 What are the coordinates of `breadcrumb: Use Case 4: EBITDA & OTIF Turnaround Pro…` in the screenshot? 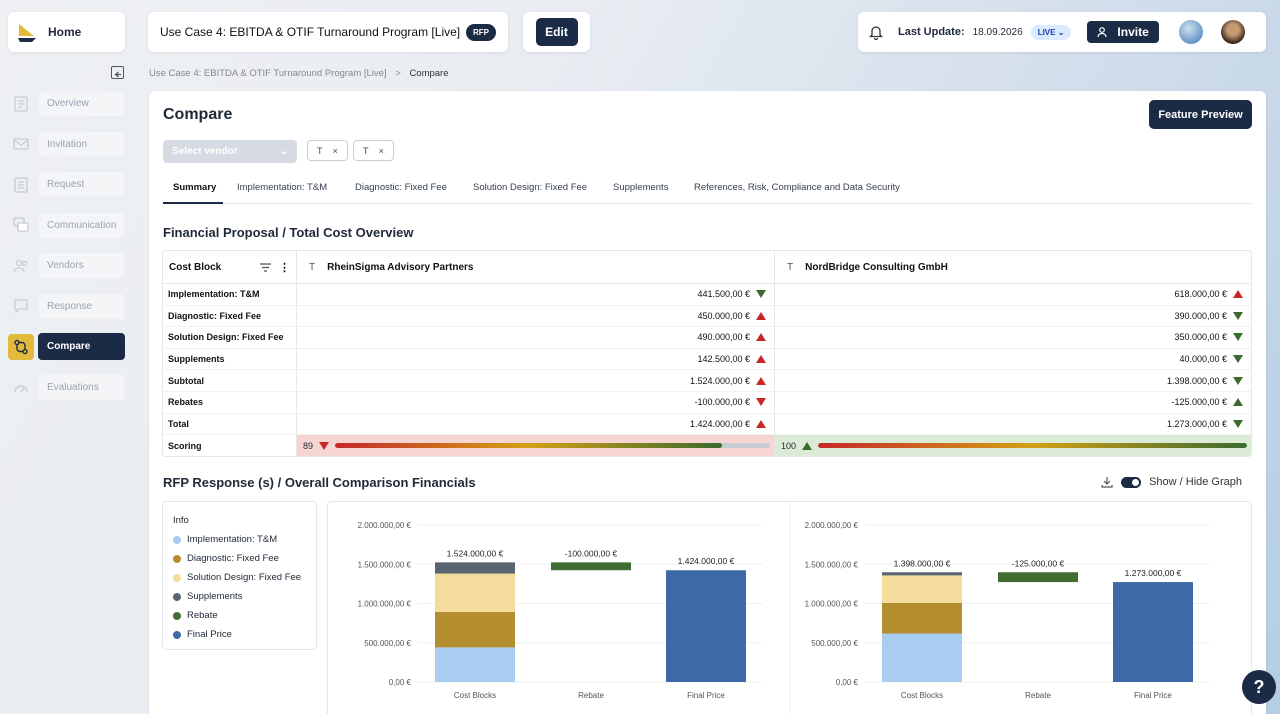 It's located at (299, 73).